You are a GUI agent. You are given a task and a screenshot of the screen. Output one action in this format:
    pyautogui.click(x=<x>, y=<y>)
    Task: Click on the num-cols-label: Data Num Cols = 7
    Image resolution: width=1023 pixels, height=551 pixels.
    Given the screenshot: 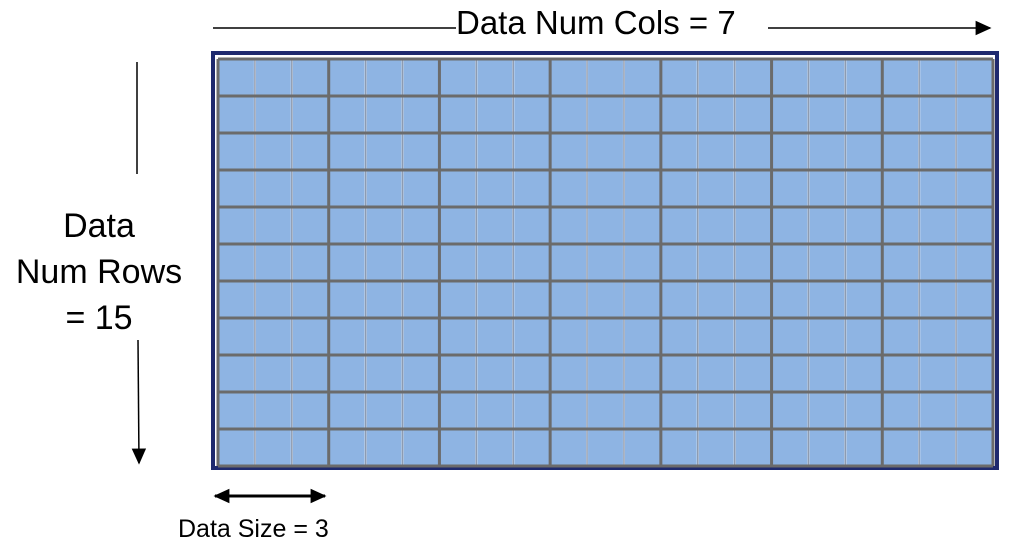 What is the action you would take?
    pyautogui.click(x=596, y=22)
    